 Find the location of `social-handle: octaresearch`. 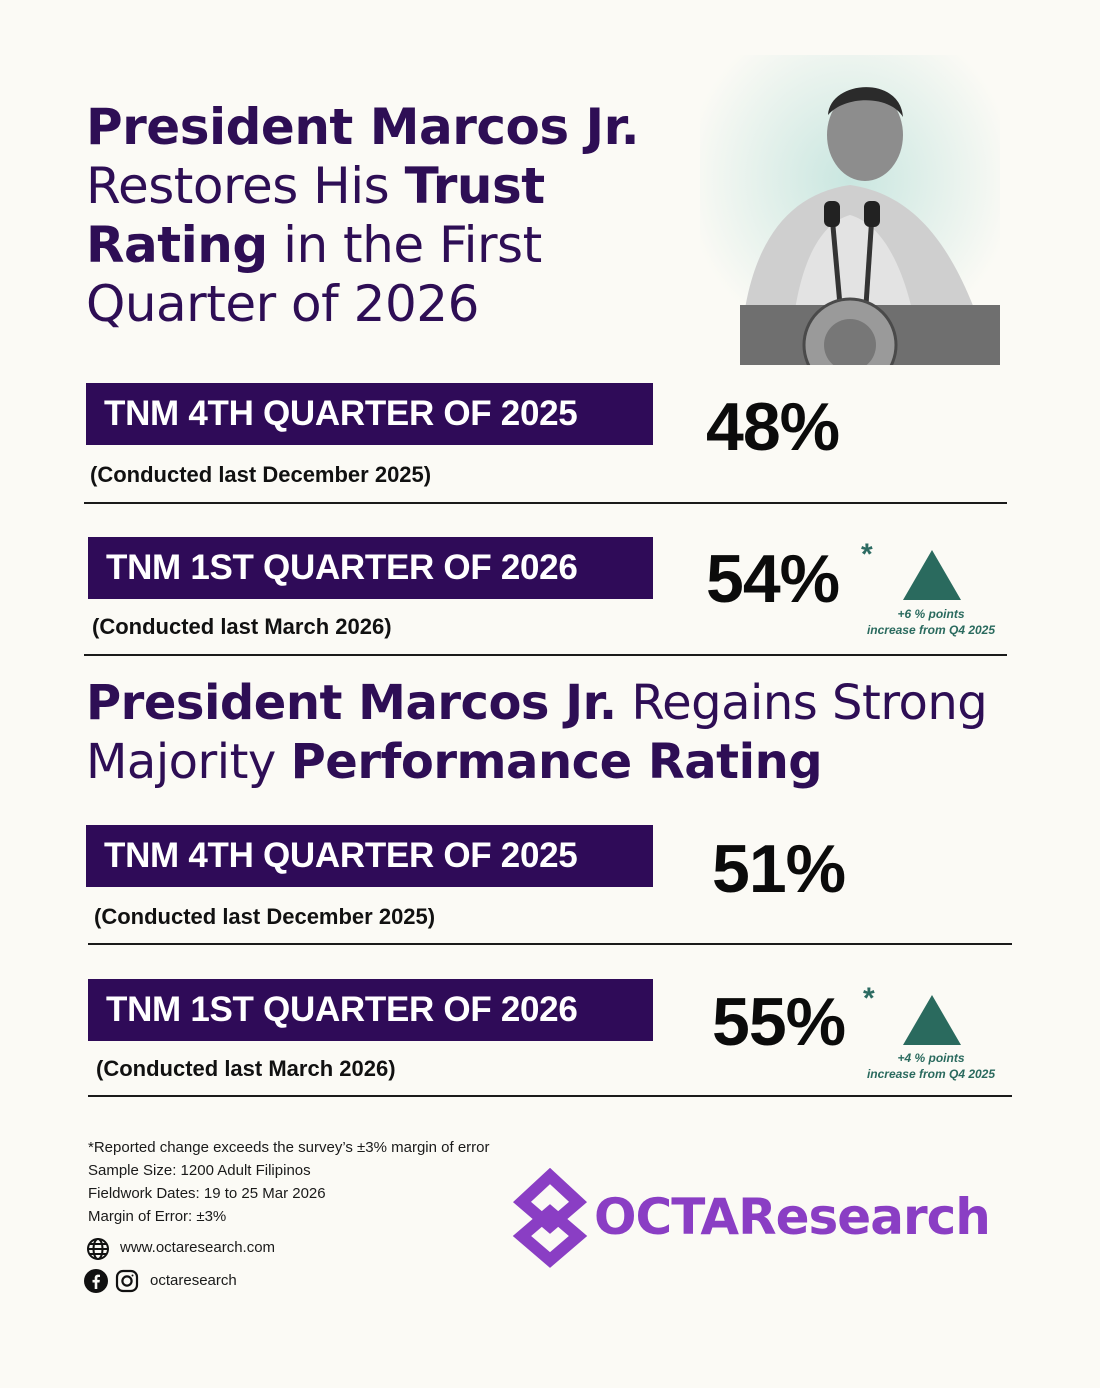

social-handle: octaresearch is located at coordinates (193, 1280).